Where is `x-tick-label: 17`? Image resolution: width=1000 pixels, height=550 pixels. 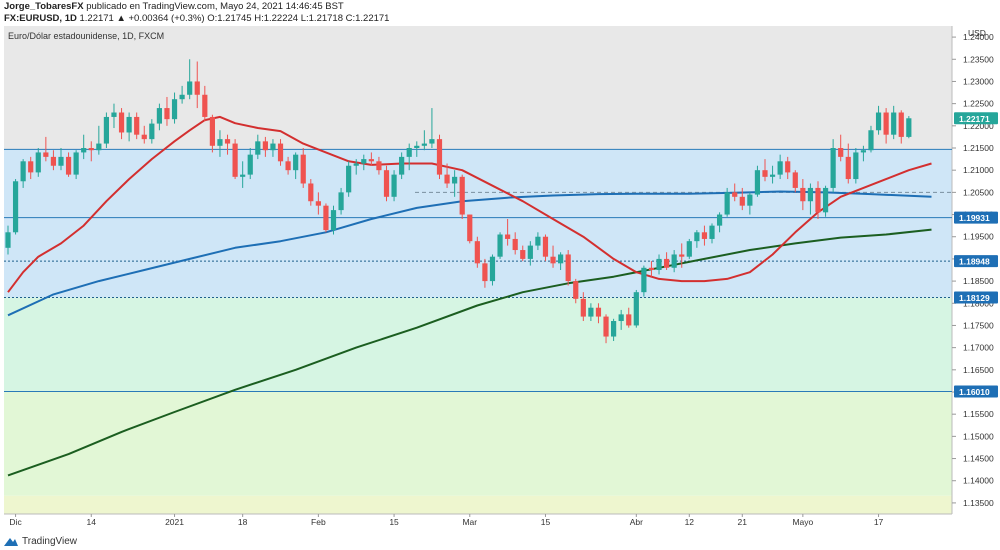 x-tick-label: 17 is located at coordinates (879, 522).